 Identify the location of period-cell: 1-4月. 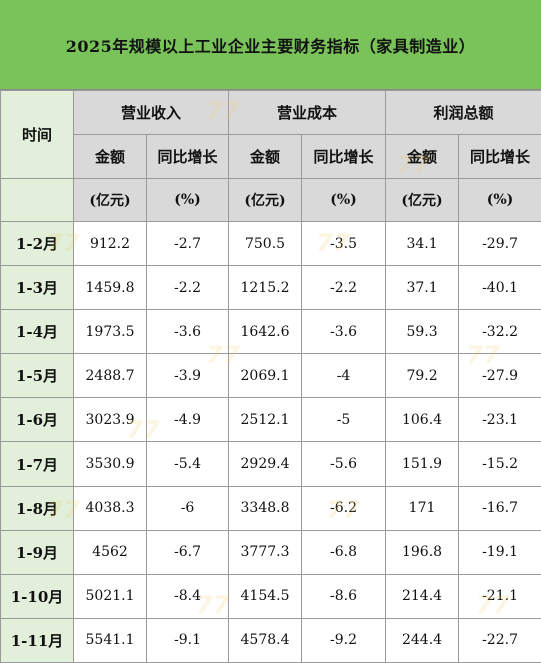
(37, 332).